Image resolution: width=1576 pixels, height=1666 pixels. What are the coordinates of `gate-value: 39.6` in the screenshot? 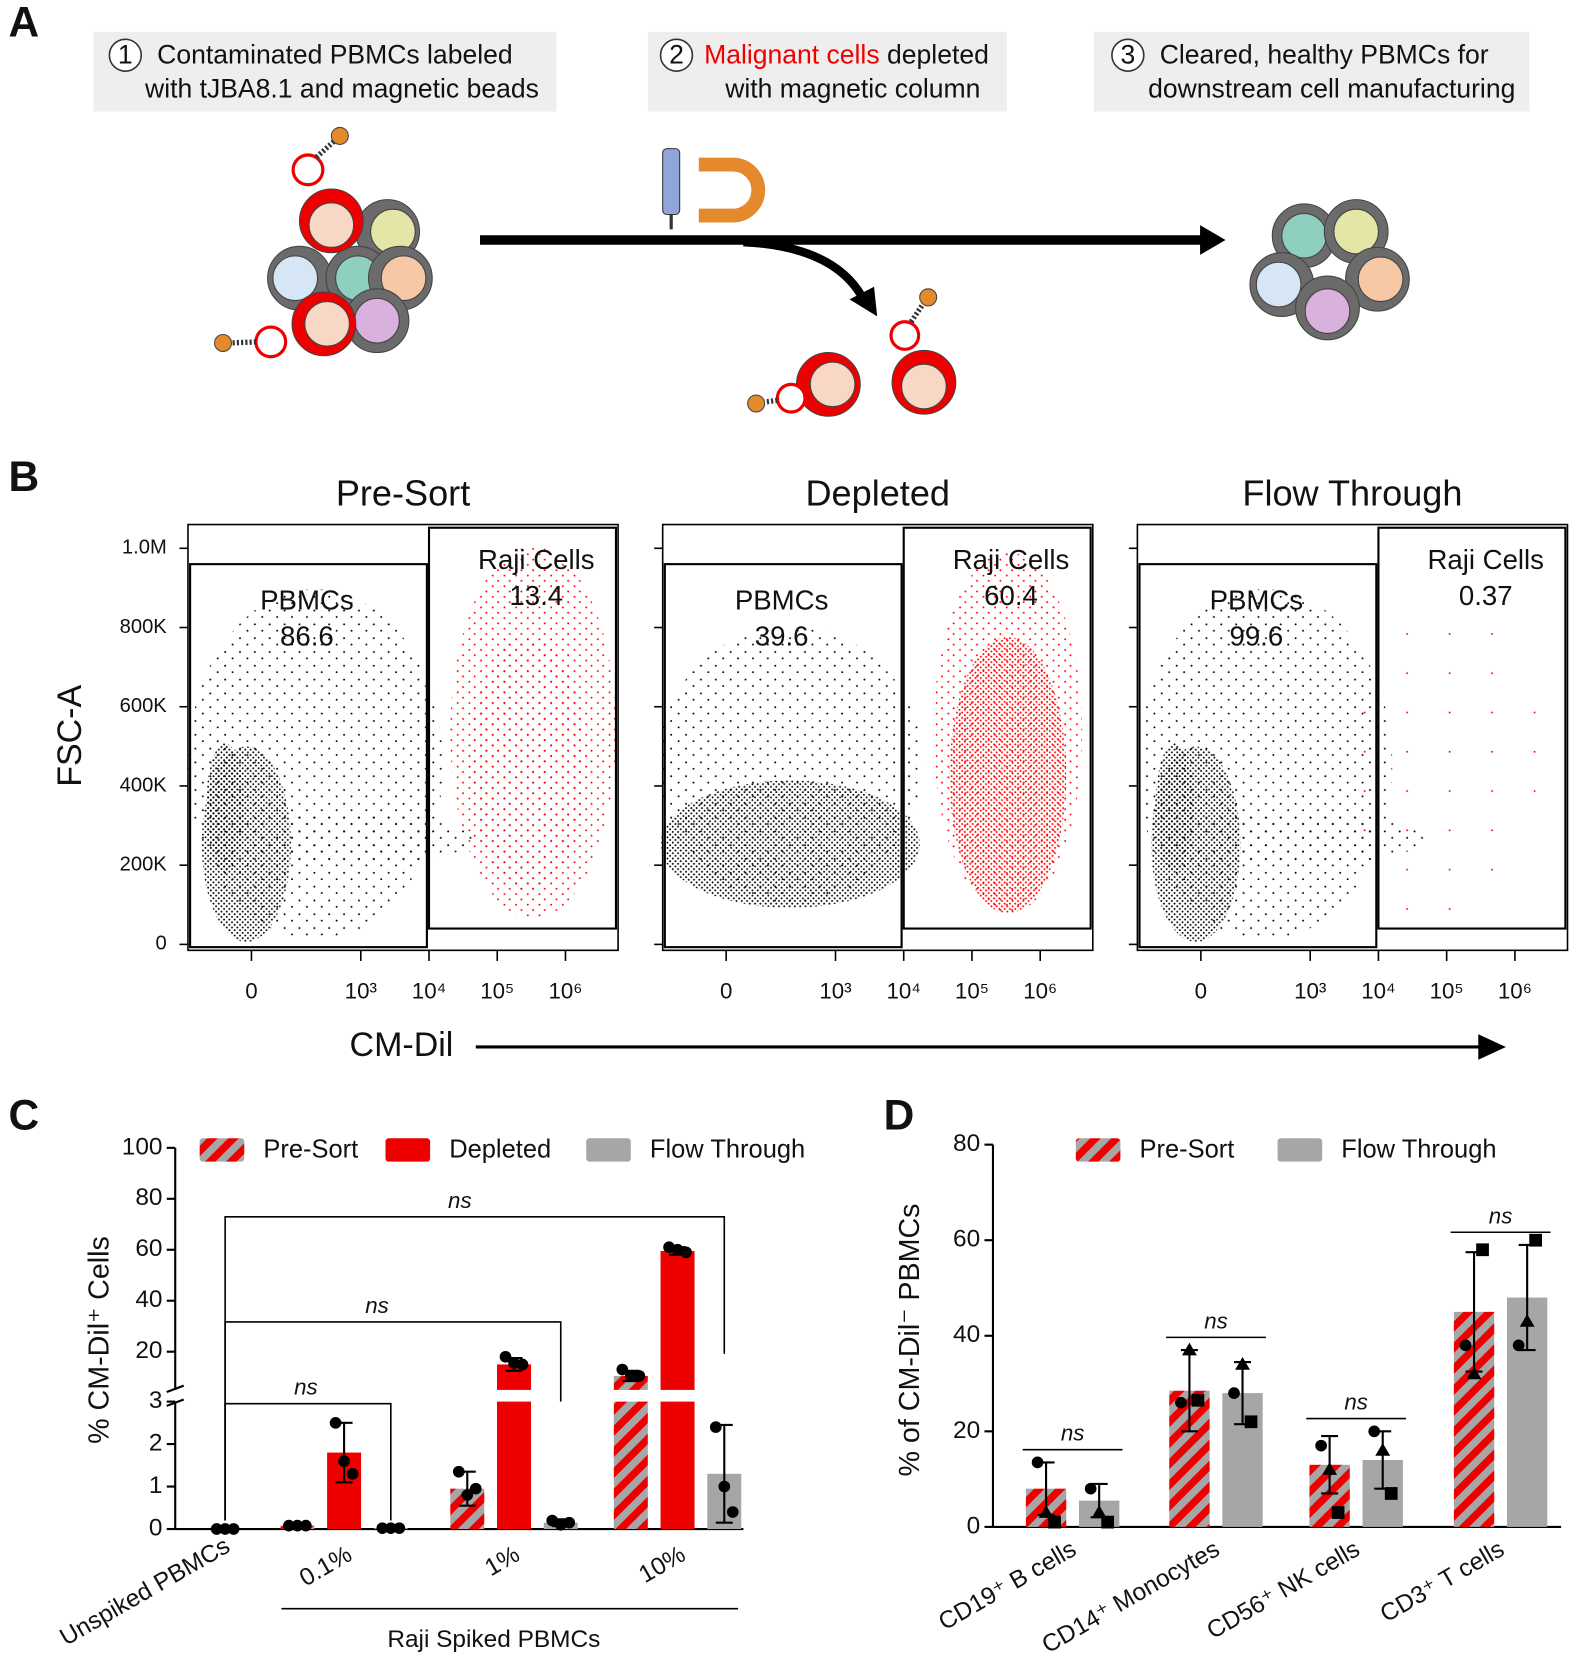 It's located at (782, 635).